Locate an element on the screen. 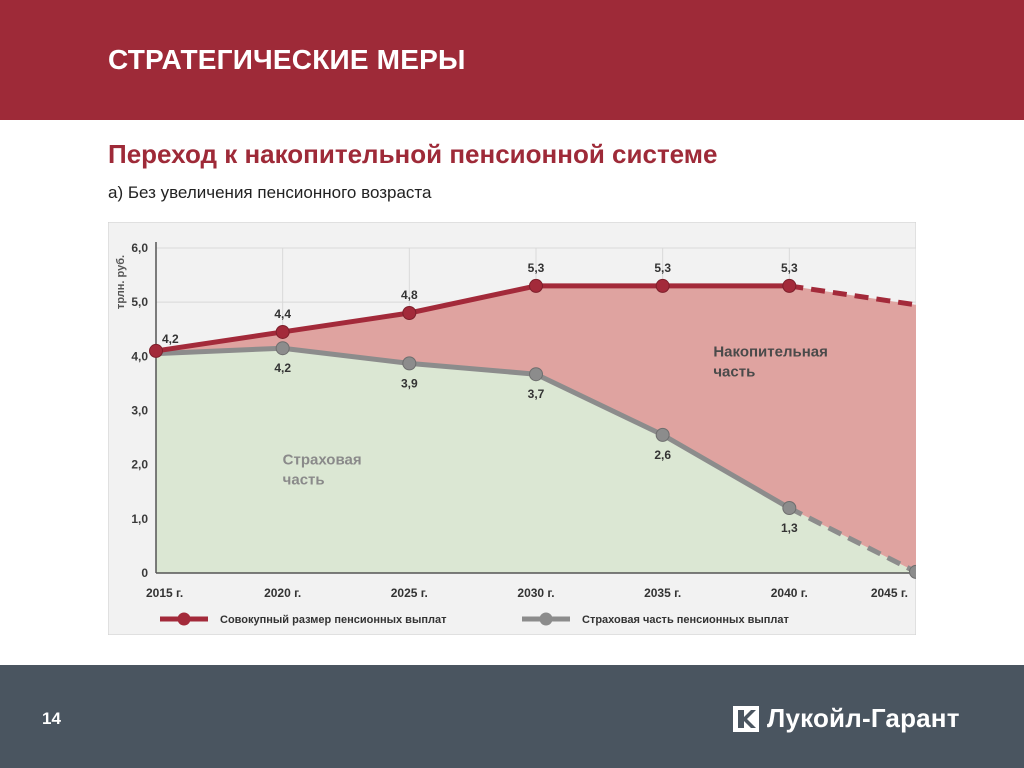 The height and width of the screenshot is (768, 1024). header-title: СТРАТЕГИЧЕСКИЕ МЕРЫ is located at coordinates (287, 59).